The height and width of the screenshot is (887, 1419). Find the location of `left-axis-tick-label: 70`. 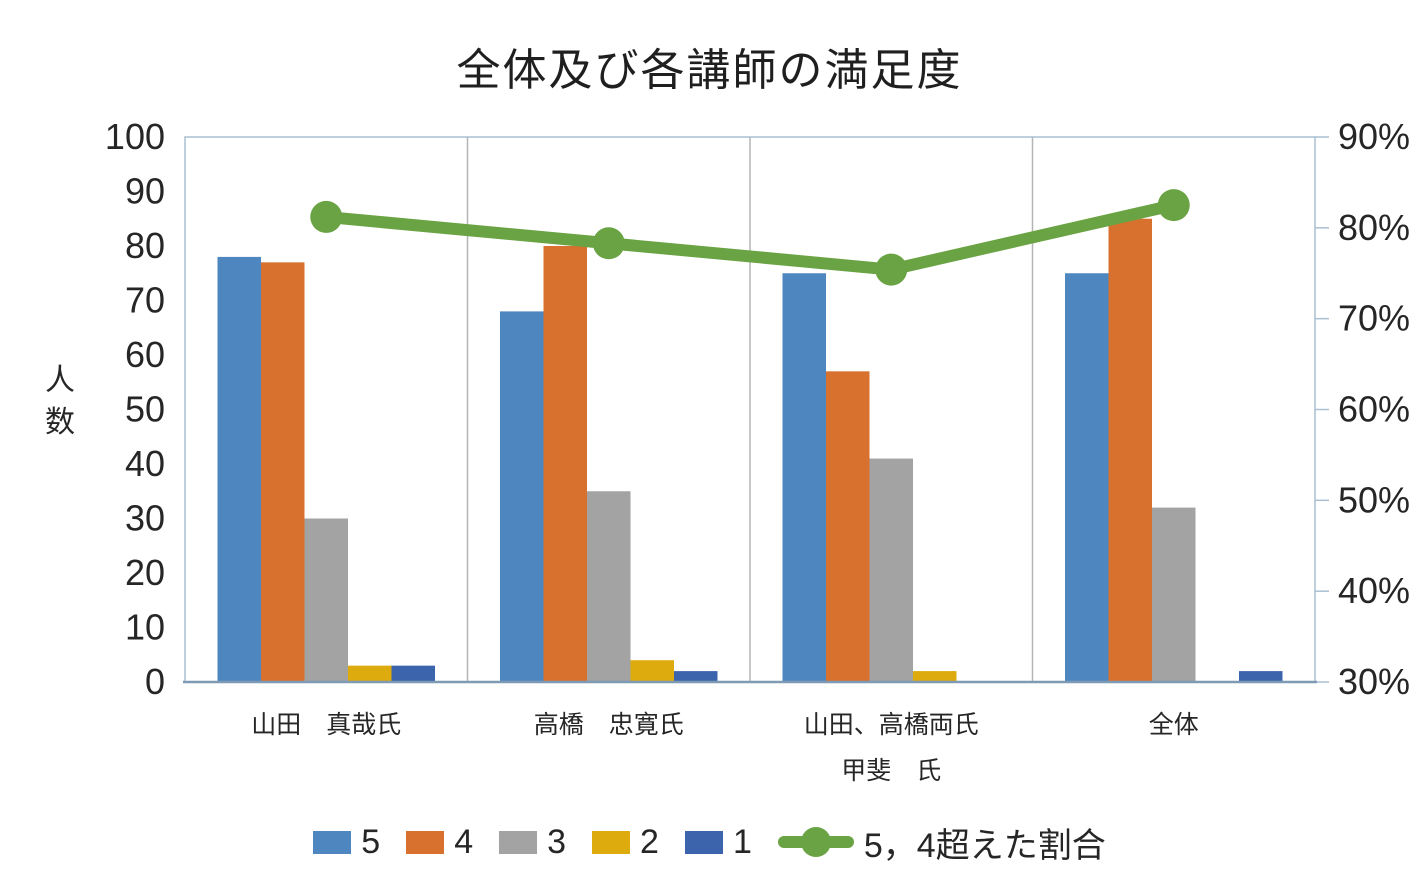

left-axis-tick-label: 70 is located at coordinates (145, 300).